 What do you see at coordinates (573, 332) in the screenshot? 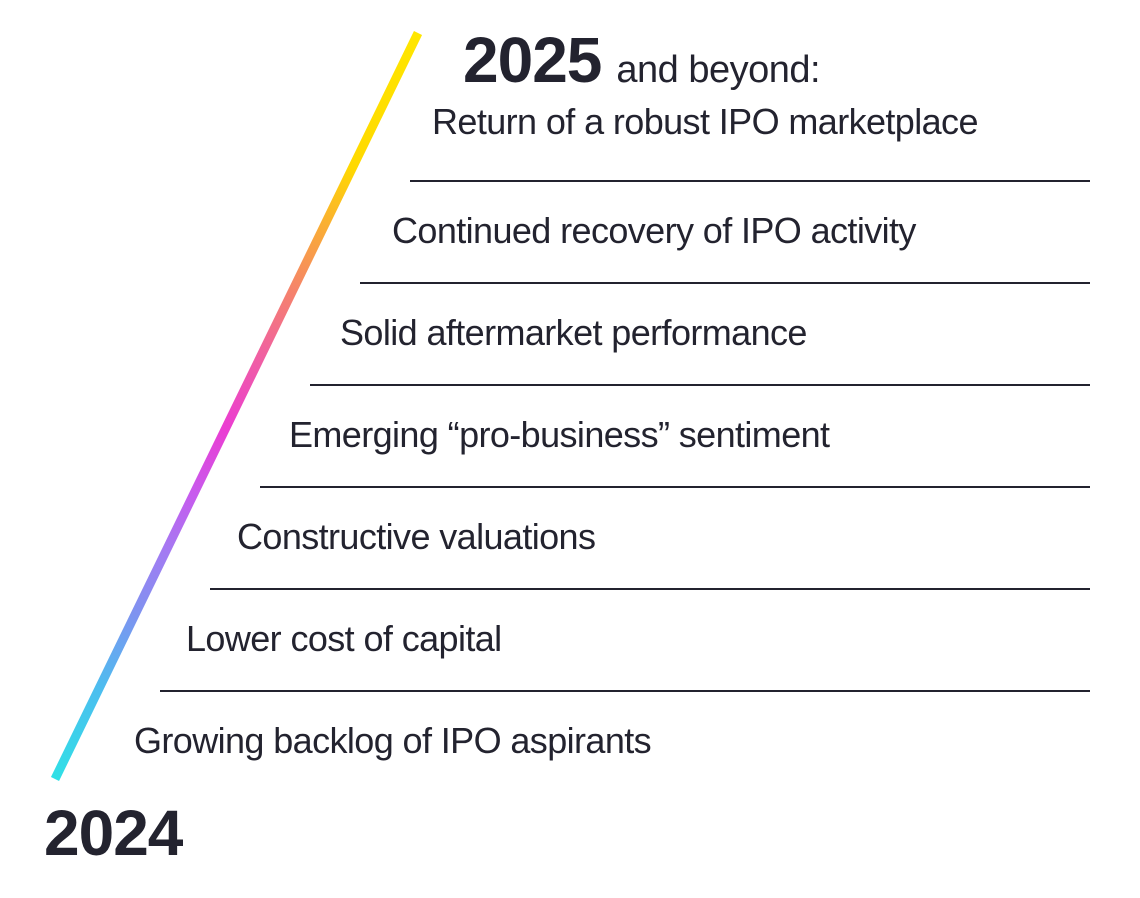
I see `step-label: Solid aftermarket performance` at bounding box center [573, 332].